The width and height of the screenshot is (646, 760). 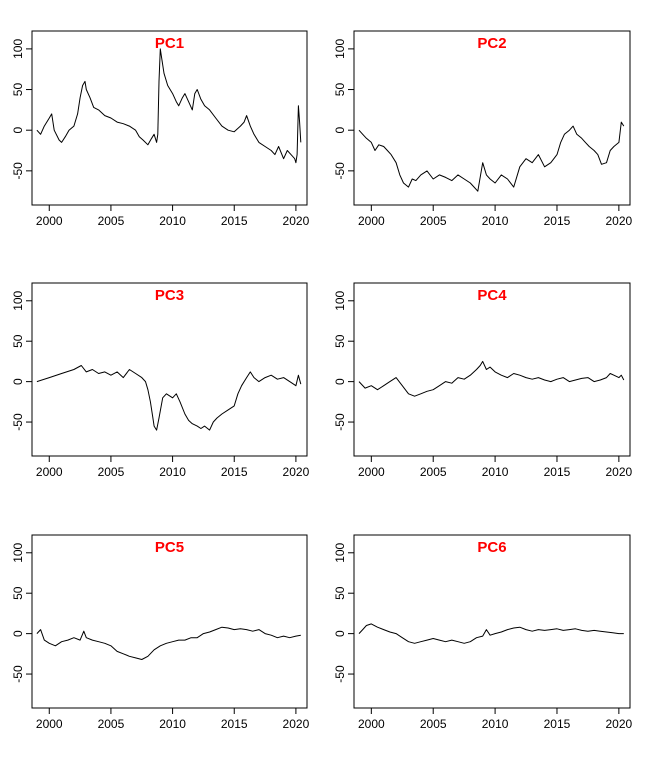 I want to click on series-line-pc2, so click(x=491, y=156).